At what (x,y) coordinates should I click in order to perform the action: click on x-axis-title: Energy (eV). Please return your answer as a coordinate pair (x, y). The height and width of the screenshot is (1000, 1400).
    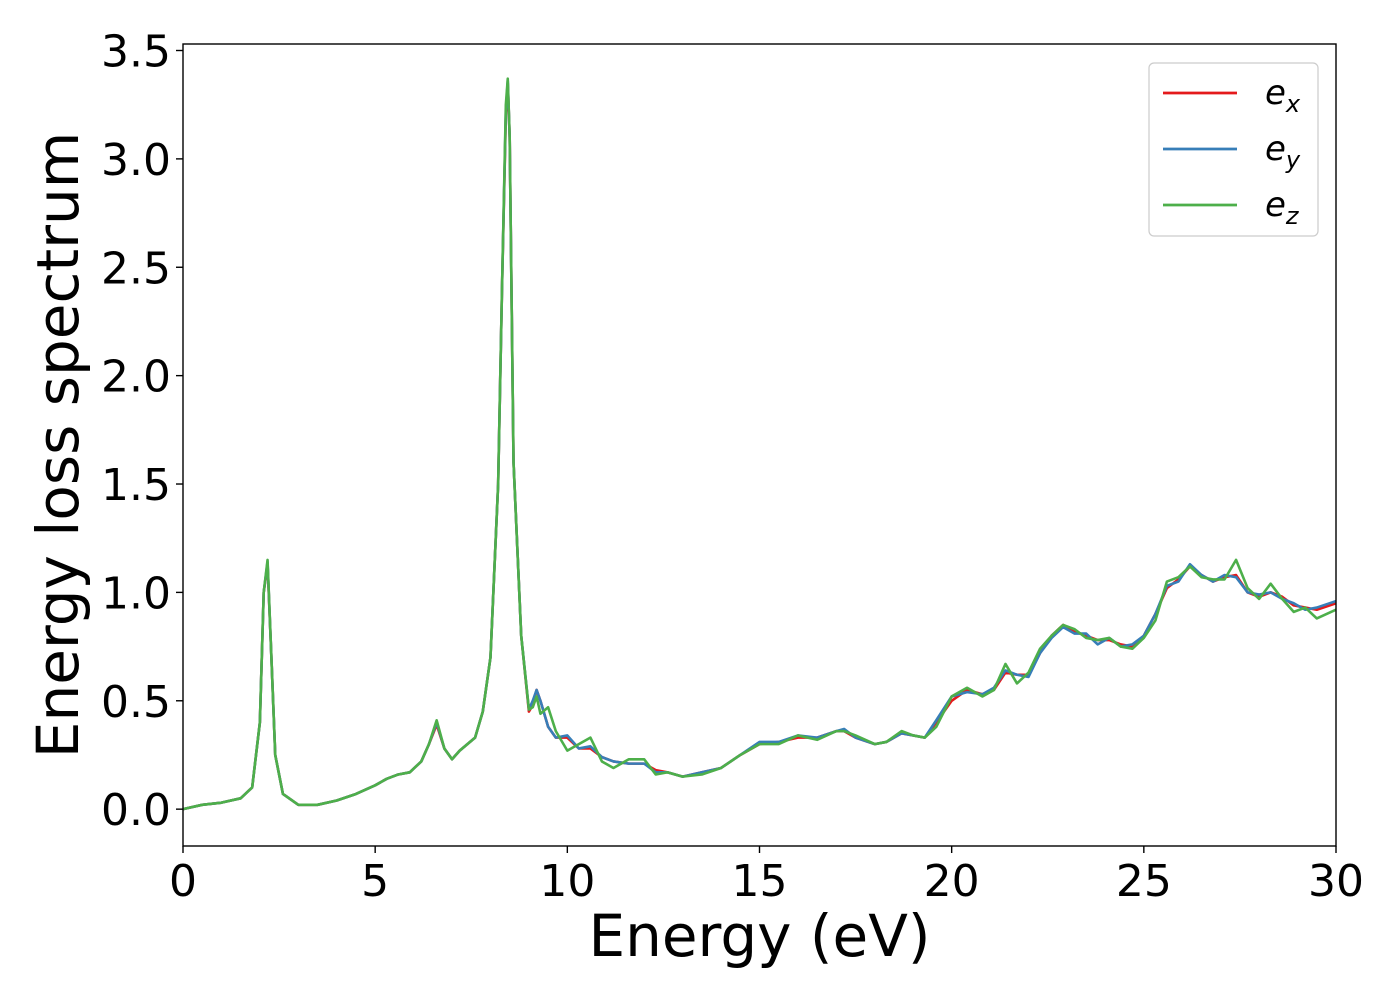
    Looking at the image, I should click on (759, 936).